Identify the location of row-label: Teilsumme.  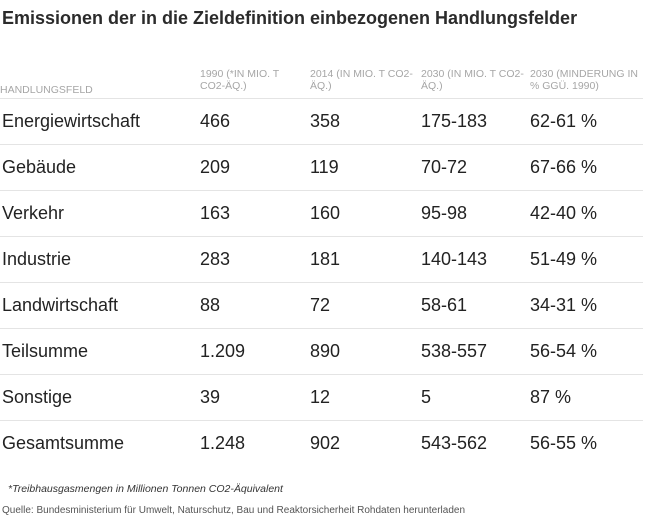
(100, 351).